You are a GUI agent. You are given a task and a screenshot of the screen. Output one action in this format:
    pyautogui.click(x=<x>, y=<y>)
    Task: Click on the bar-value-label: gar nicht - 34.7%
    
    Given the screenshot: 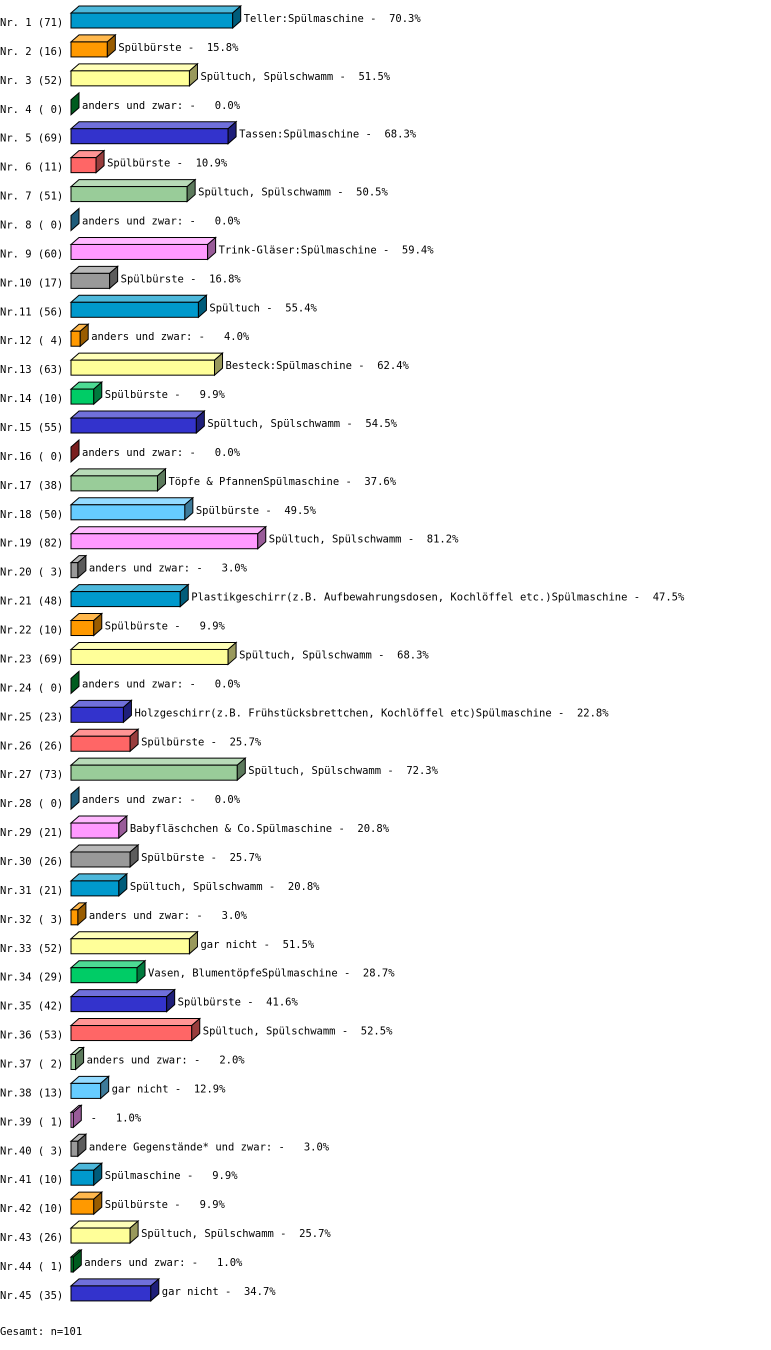 What is the action you would take?
    pyautogui.click(x=219, y=1292)
    